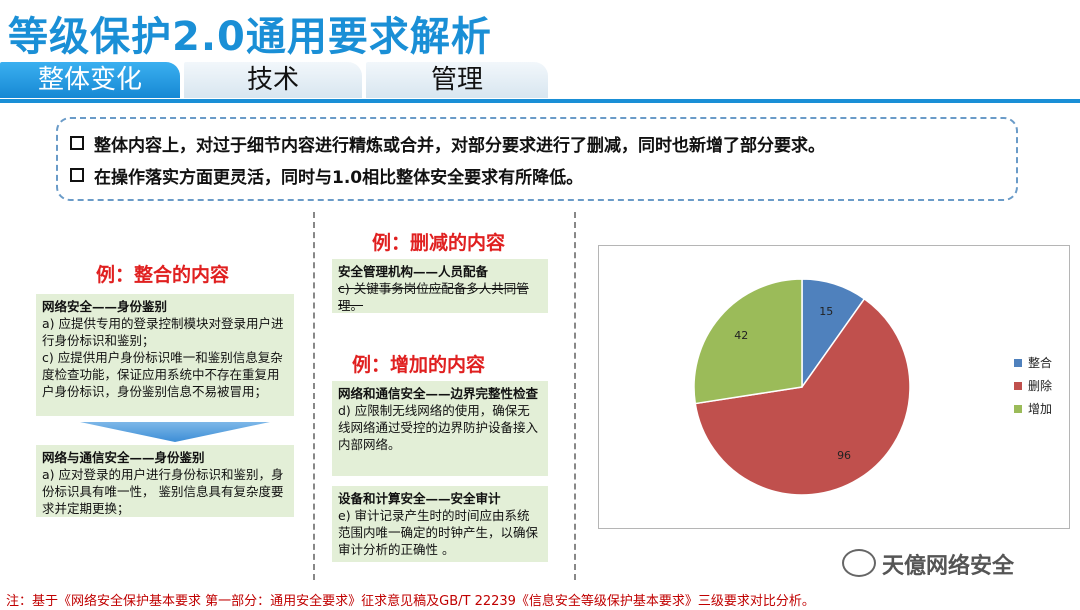 The height and width of the screenshot is (610, 1080). I want to click on merged-box-before-item-a: a) 应提供专用的登录控制模块对登录用户进行身份标识和鉴别；, so click(163, 332).